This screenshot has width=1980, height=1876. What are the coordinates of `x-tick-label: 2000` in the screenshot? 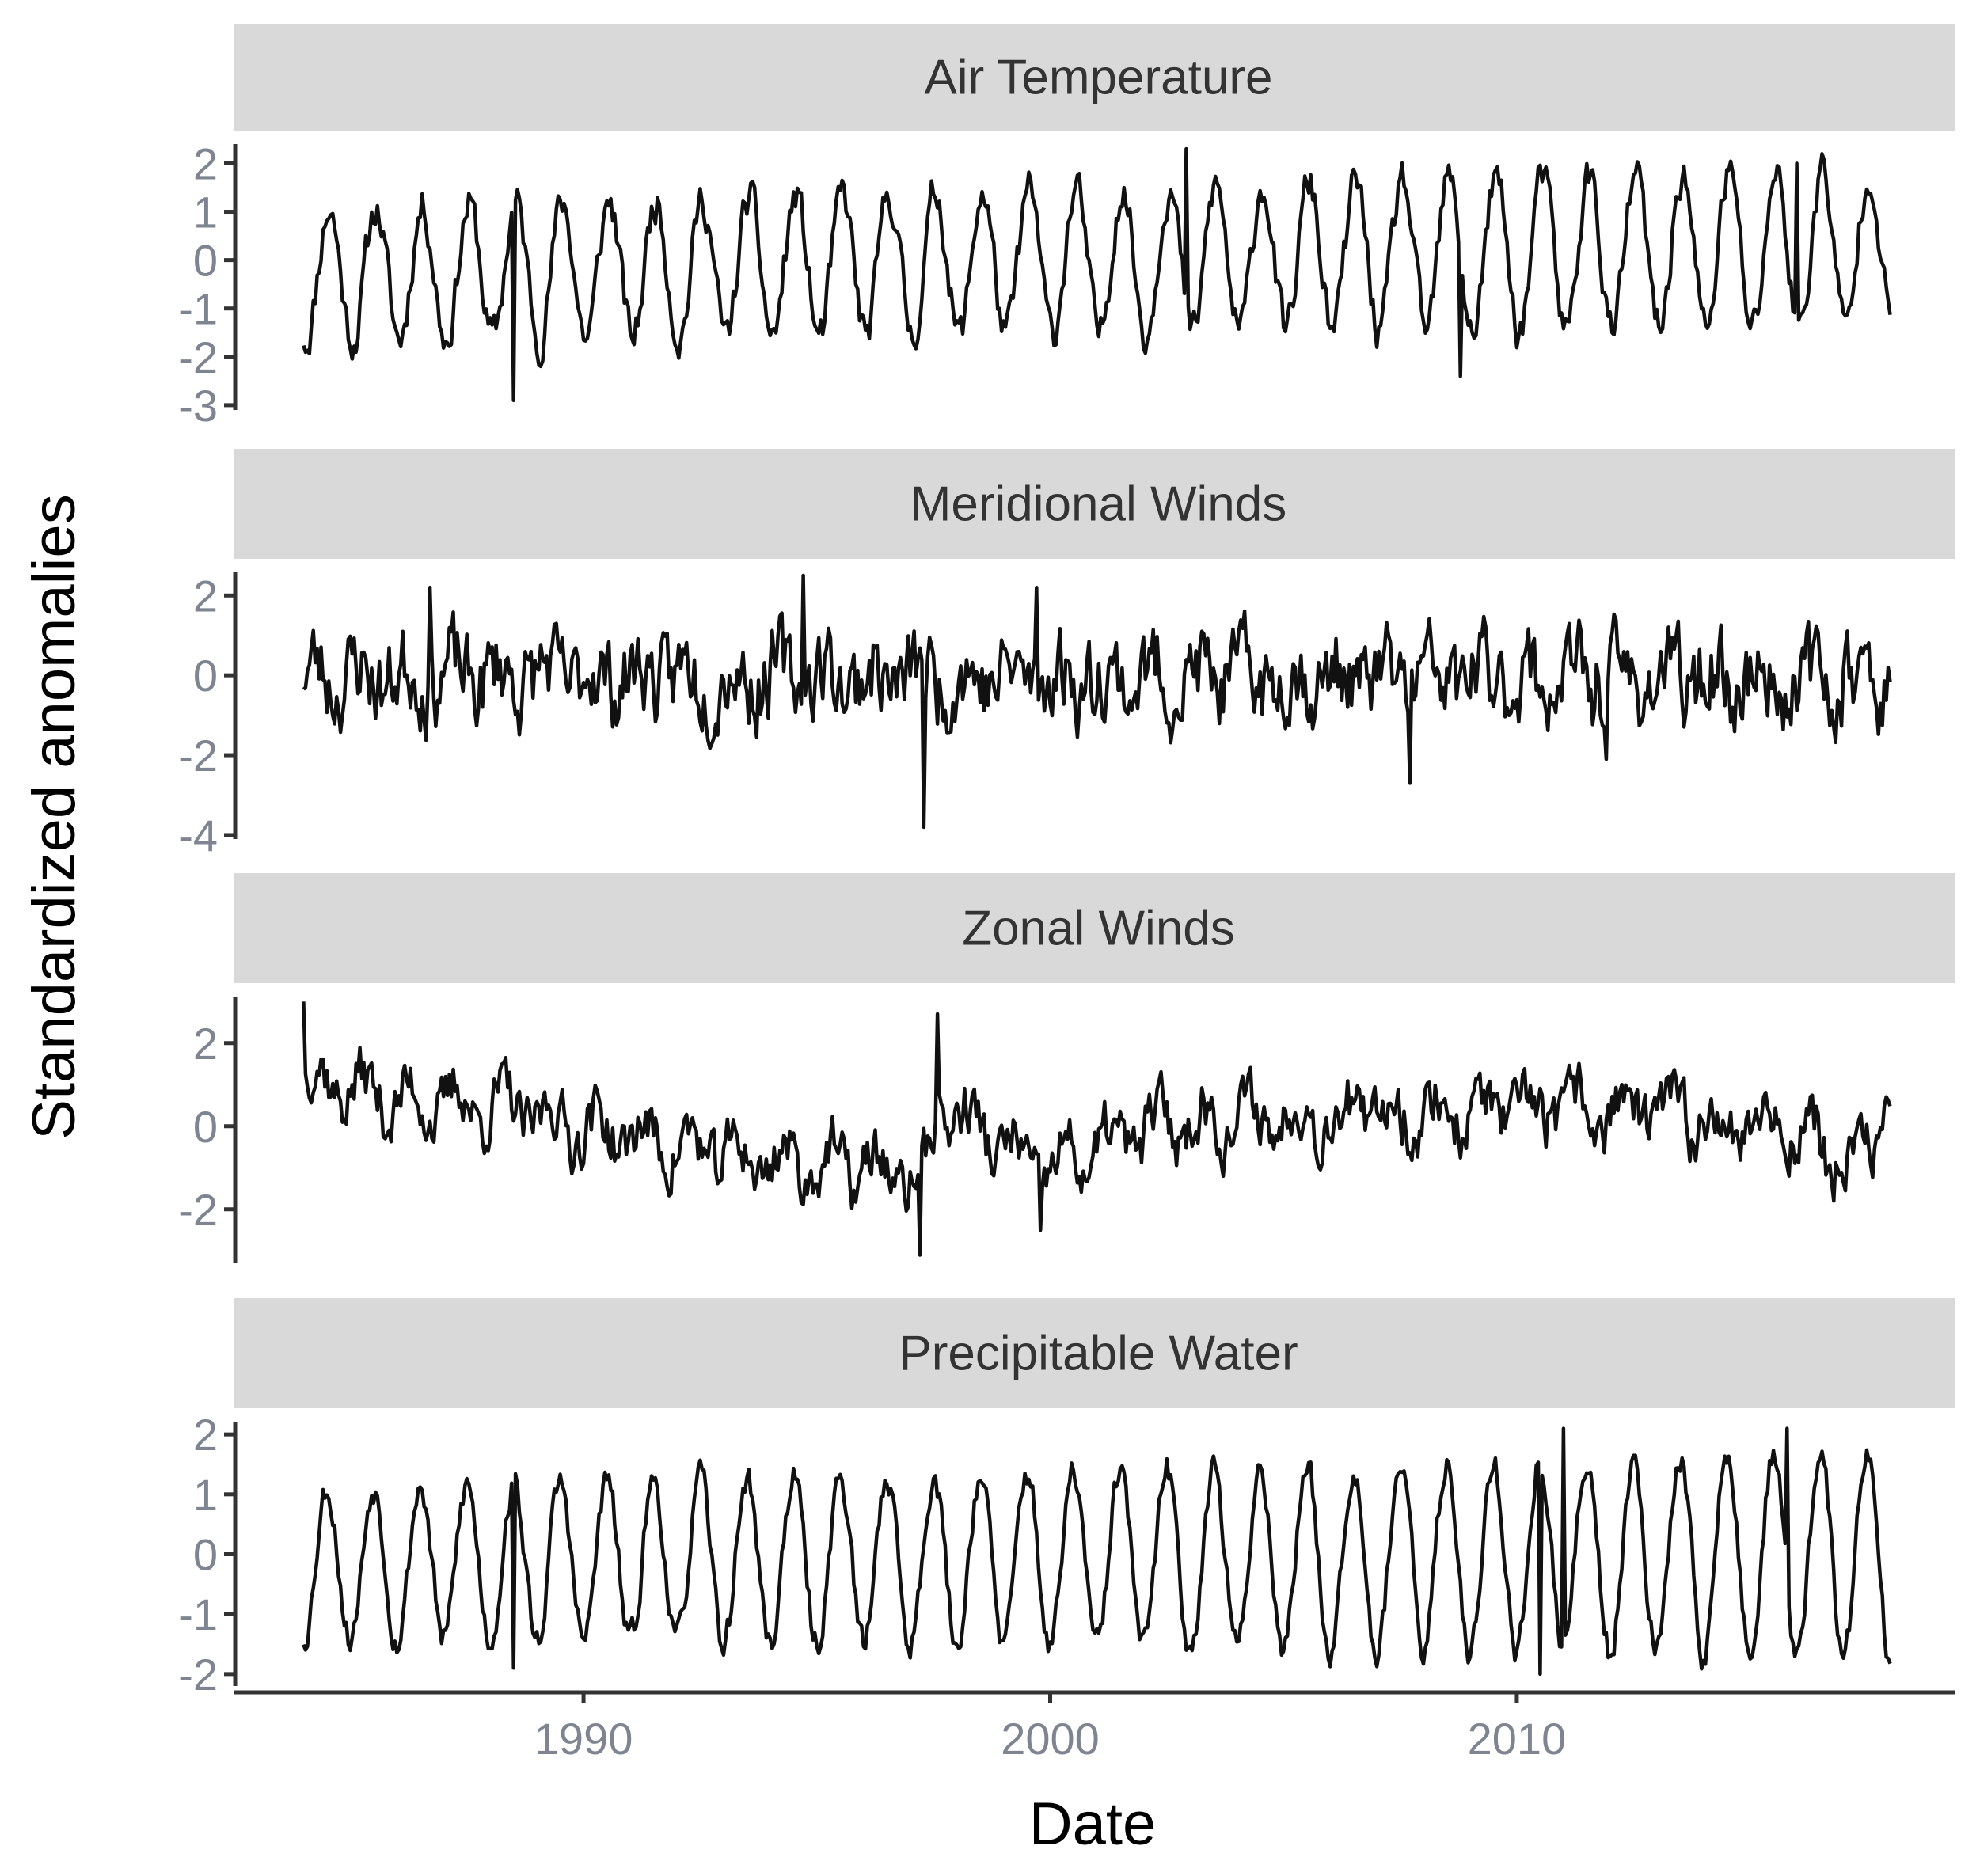 It's located at (1050, 1739).